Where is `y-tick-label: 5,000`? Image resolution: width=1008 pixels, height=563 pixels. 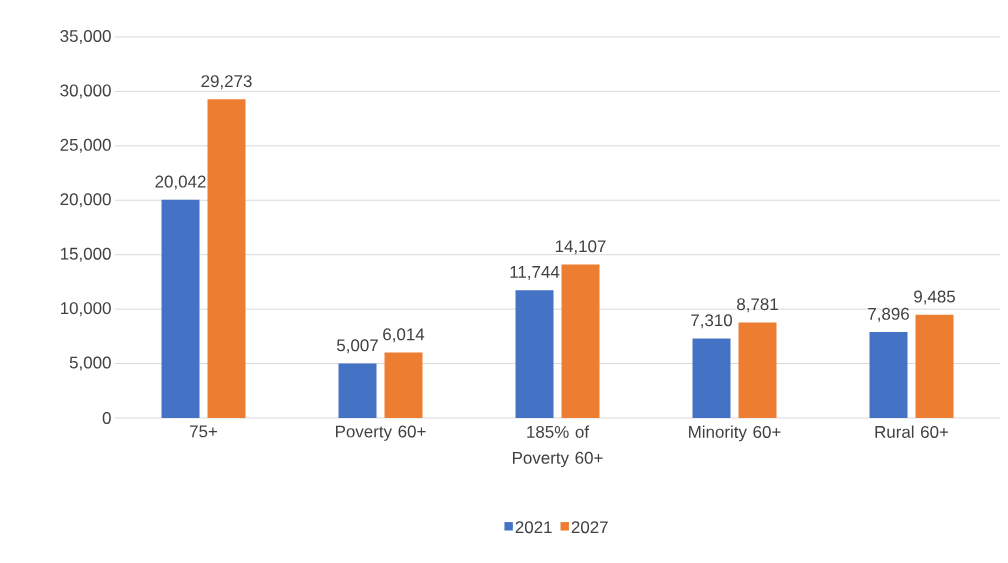 y-tick-label: 5,000 is located at coordinates (90, 363).